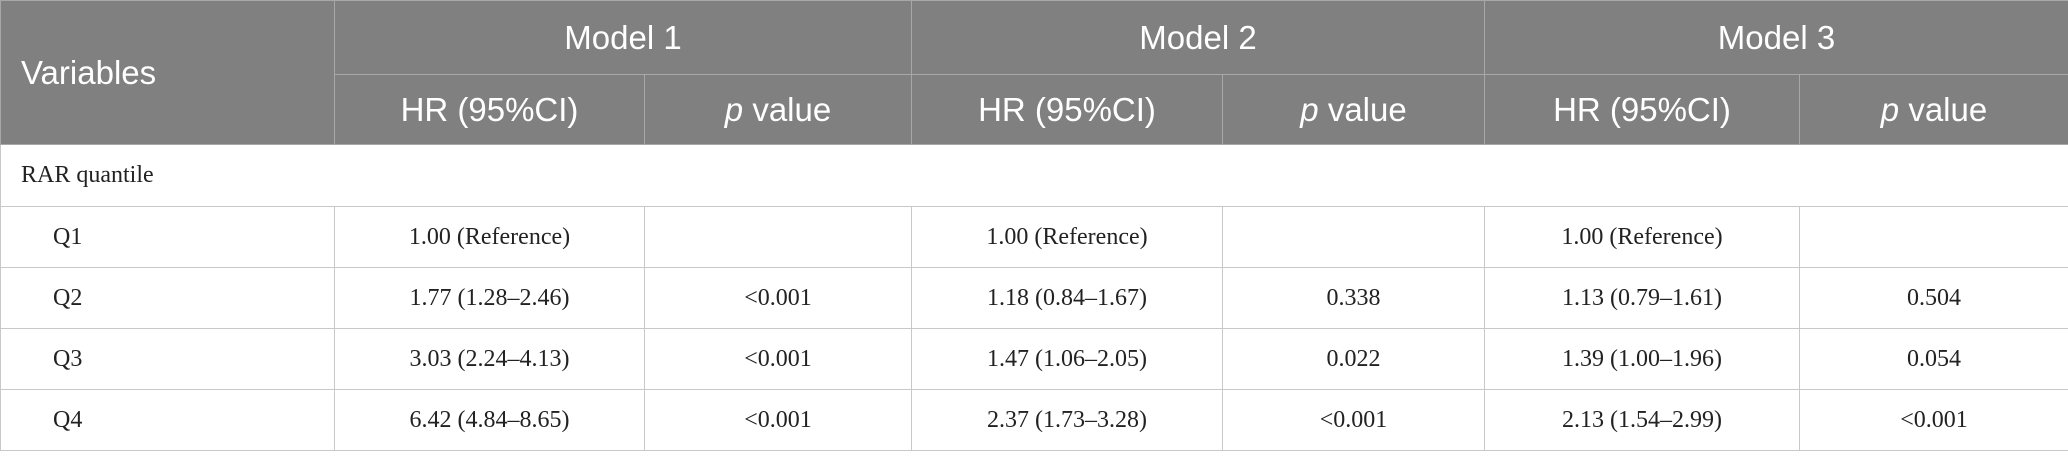 The height and width of the screenshot is (466, 2068). What do you see at coordinates (167, 72) in the screenshot?
I see `variables-header: Variables` at bounding box center [167, 72].